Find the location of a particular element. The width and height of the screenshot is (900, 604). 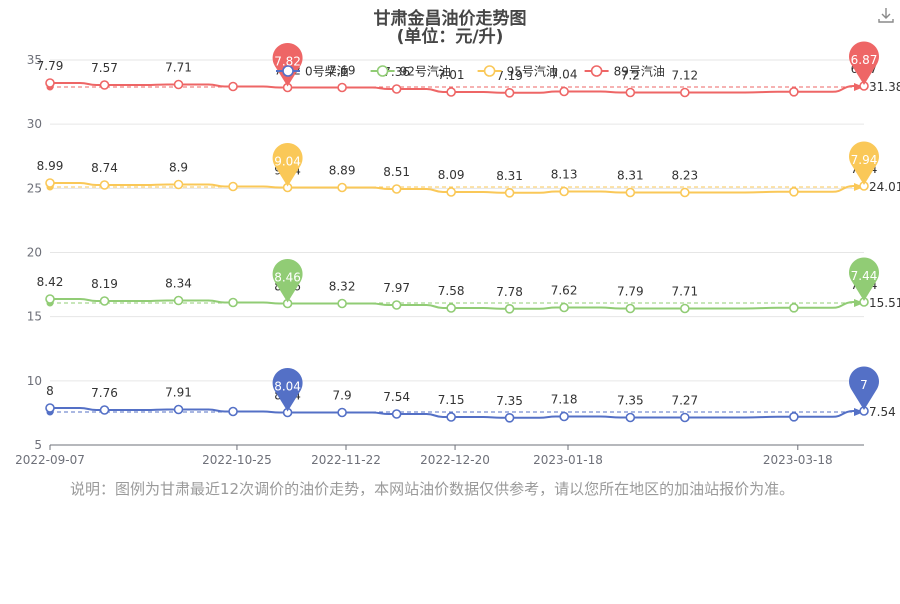

min-pin: 6.87 is located at coordinates (864, 63).